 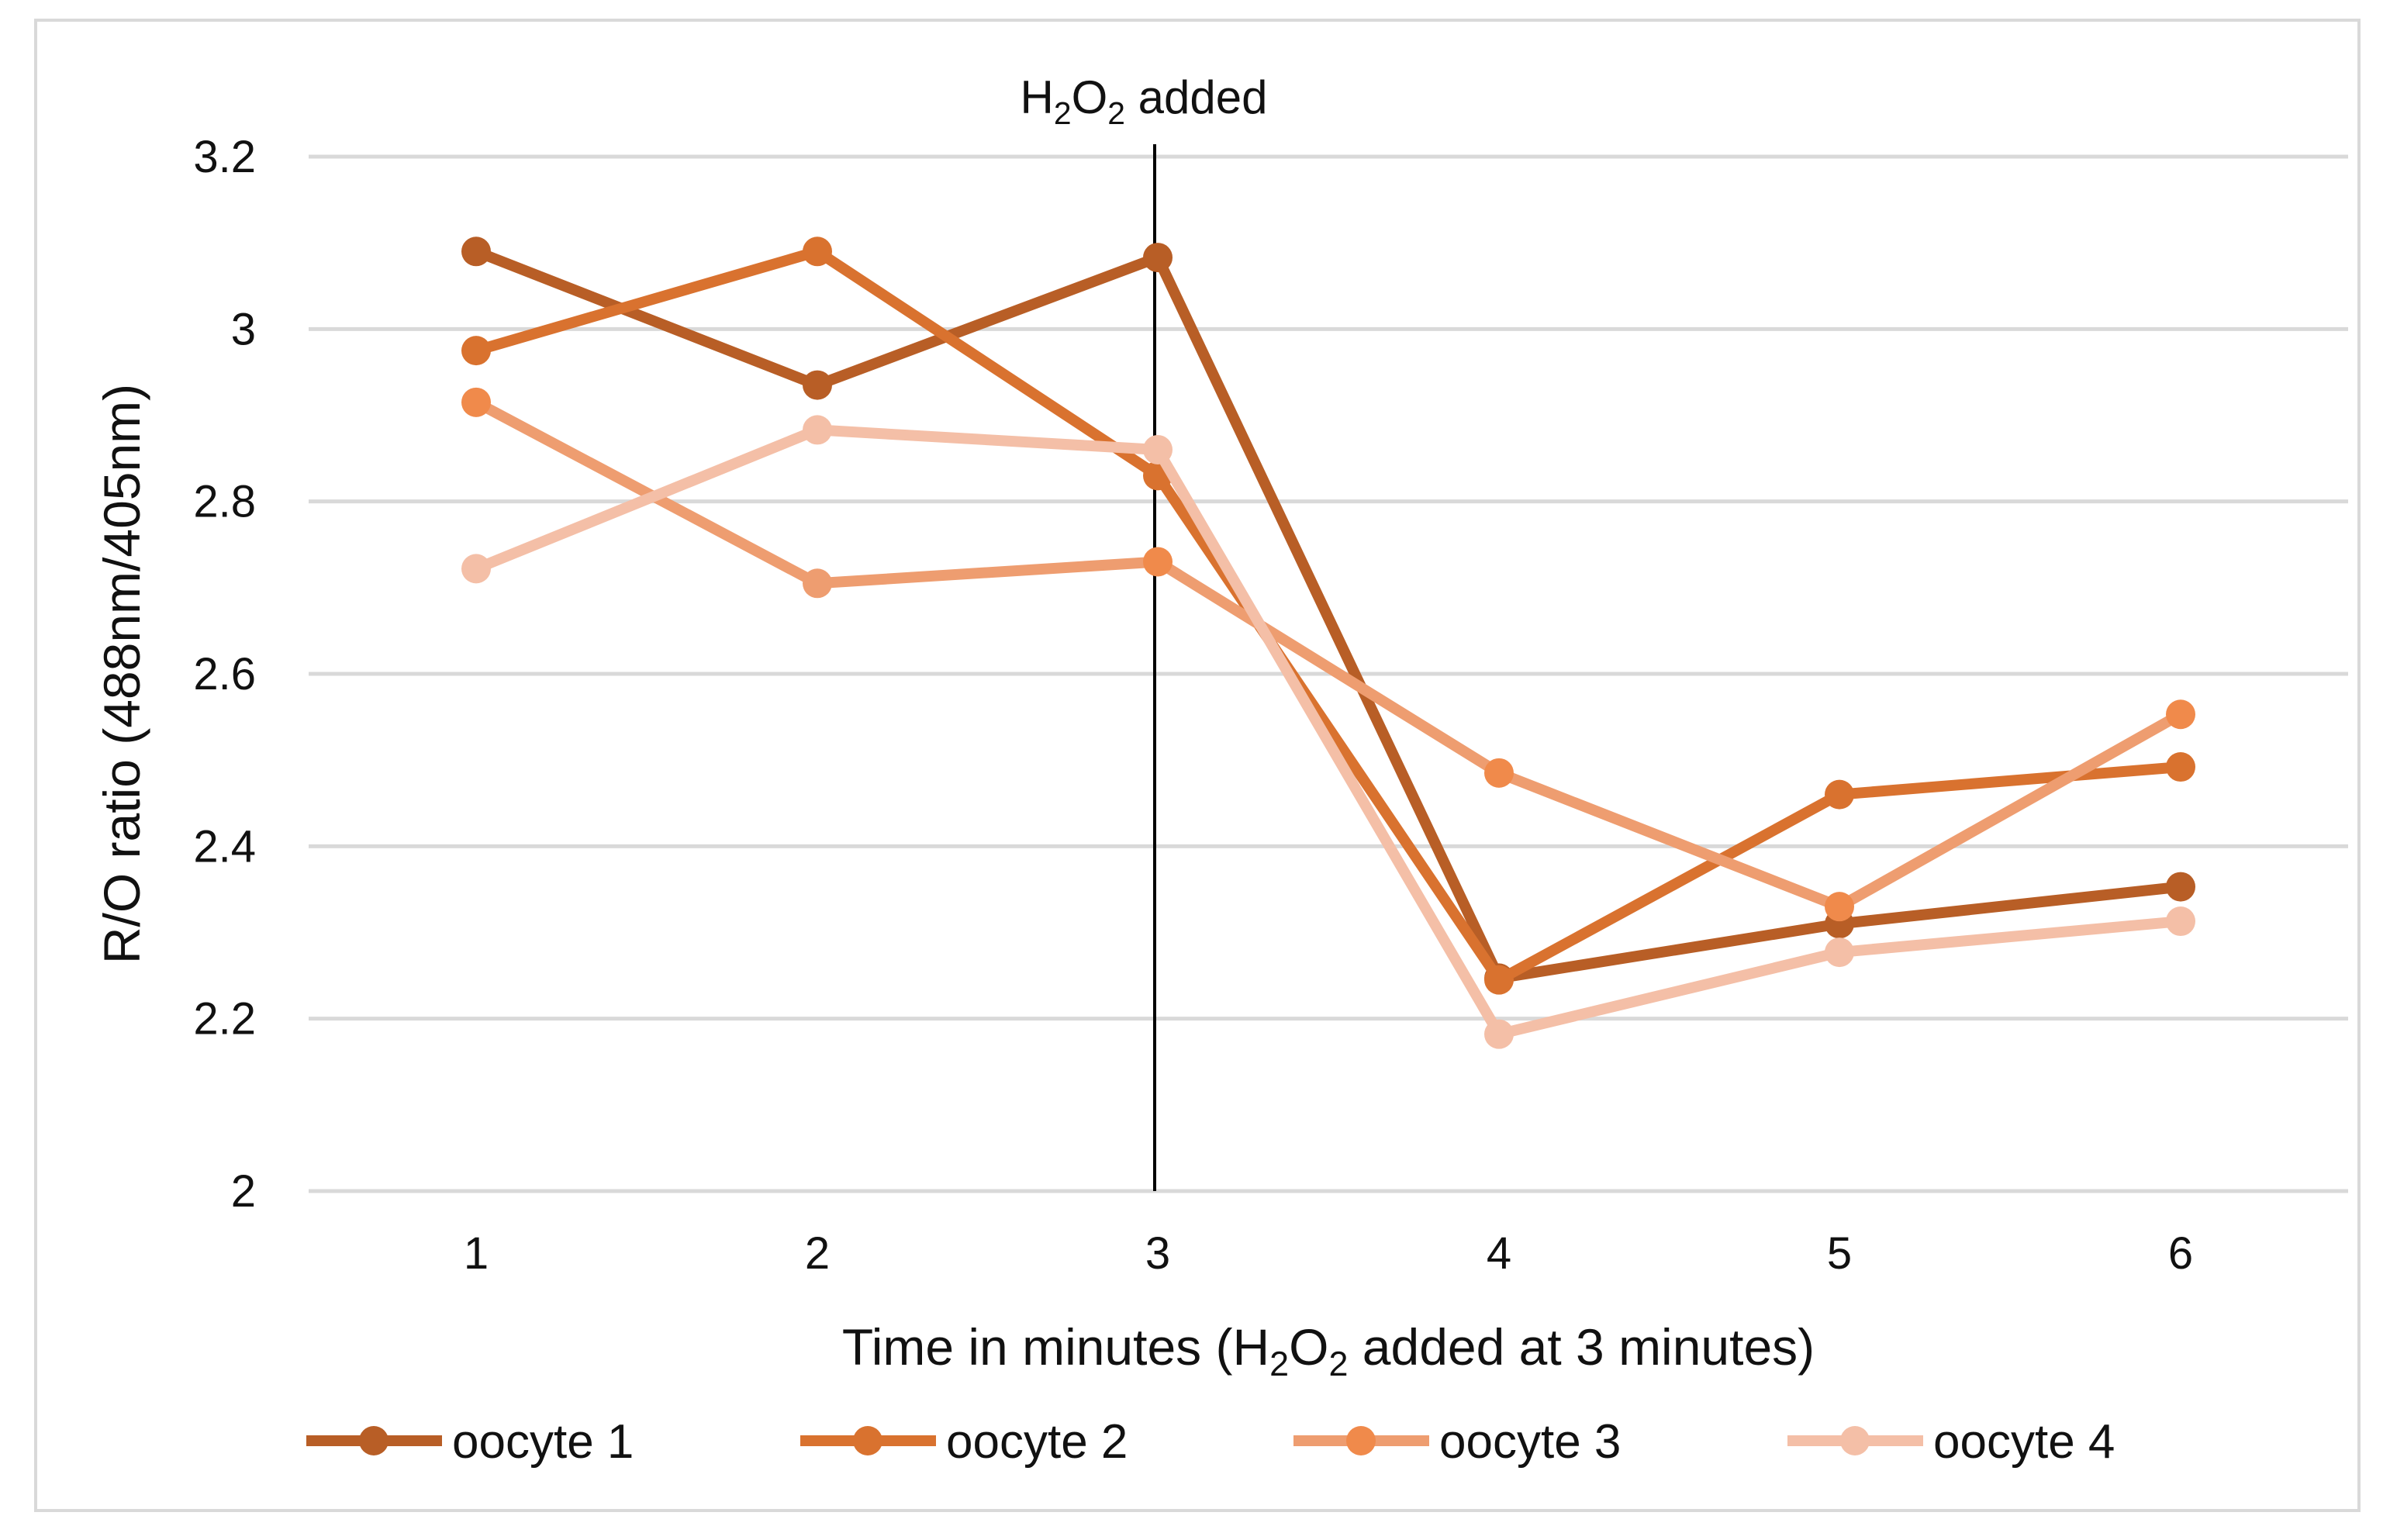 I want to click on text-part: added at 3 minutes), so click(x=1581, y=1347).